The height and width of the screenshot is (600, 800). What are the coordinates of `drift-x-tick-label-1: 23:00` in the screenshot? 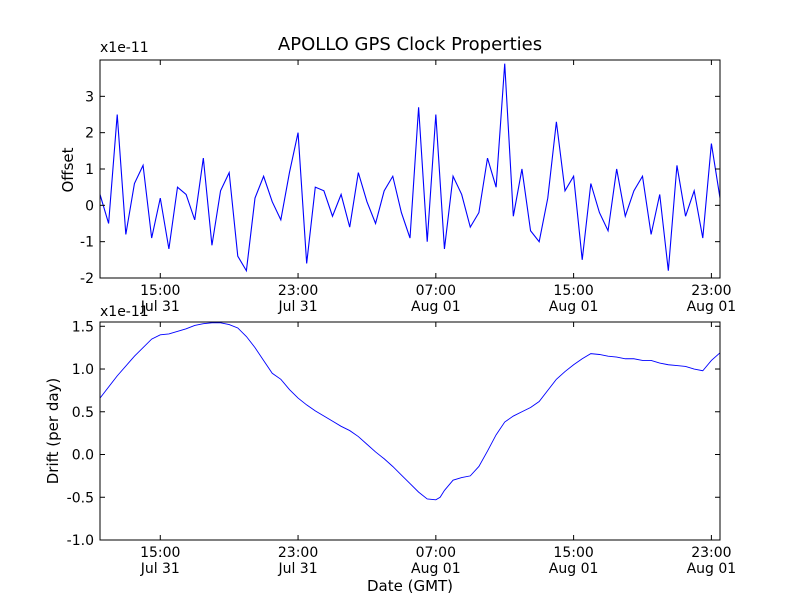 It's located at (298, 553).